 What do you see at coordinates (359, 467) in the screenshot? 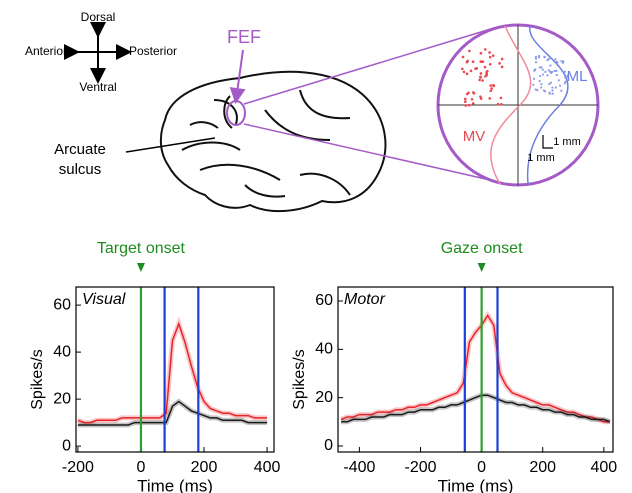
I see `x-tick-label: -400` at bounding box center [359, 467].